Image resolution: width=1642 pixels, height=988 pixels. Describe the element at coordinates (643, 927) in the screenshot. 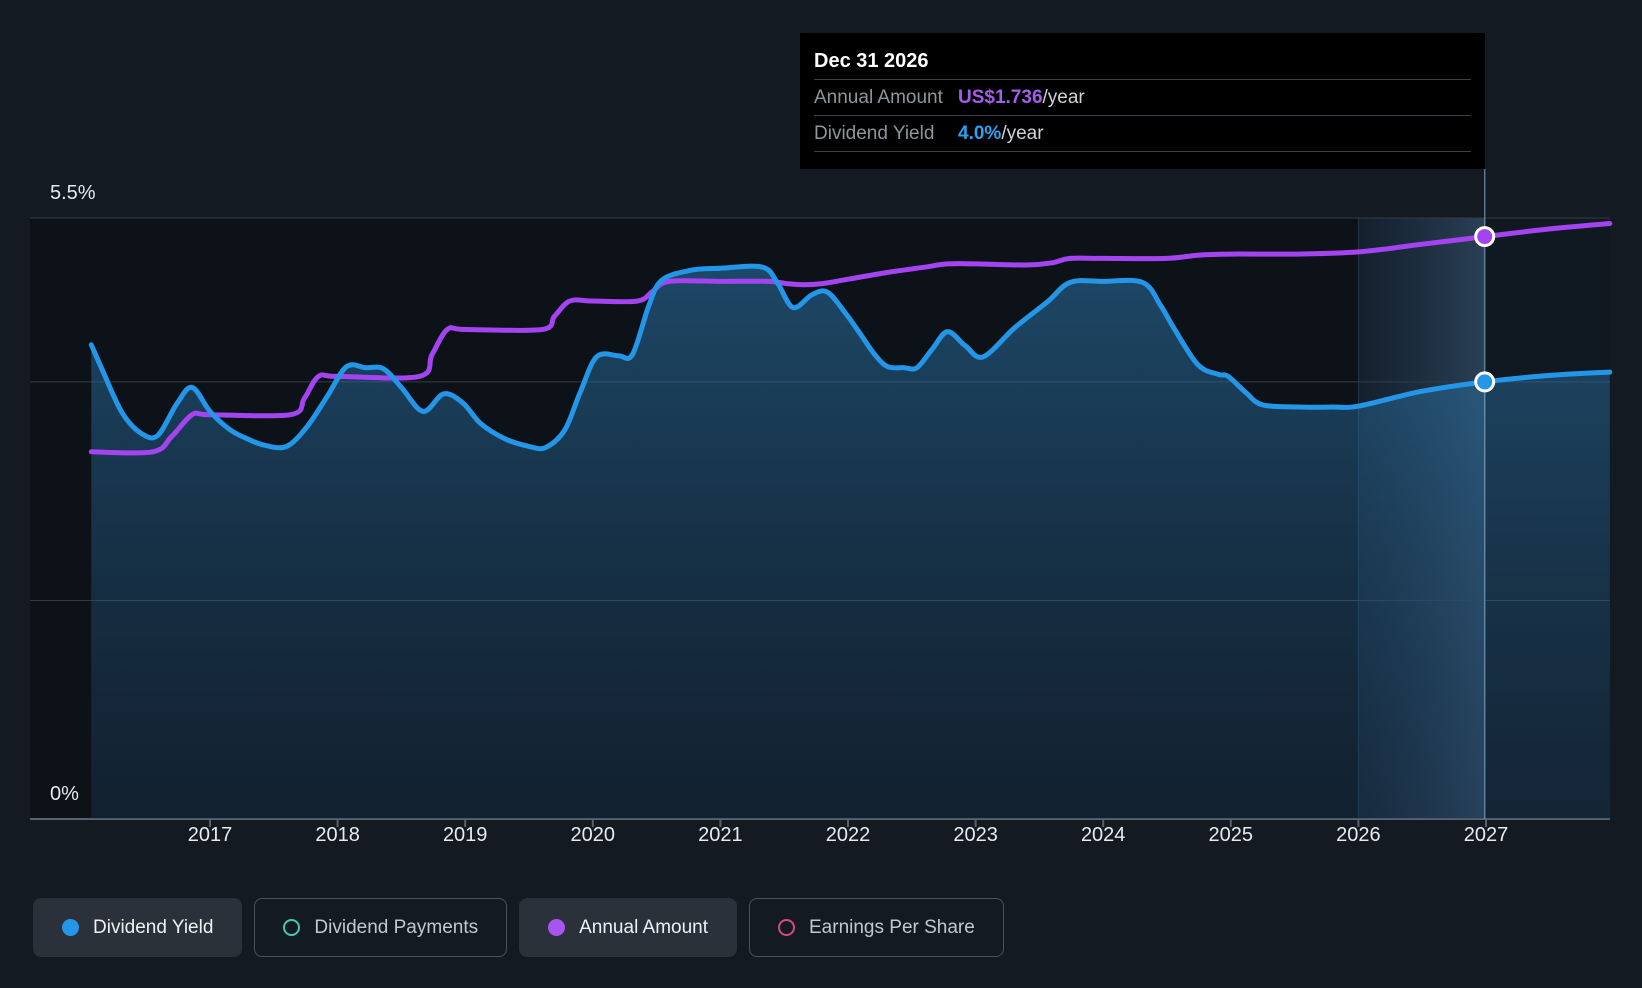

I see `legend-label: Annual Amount` at that location.